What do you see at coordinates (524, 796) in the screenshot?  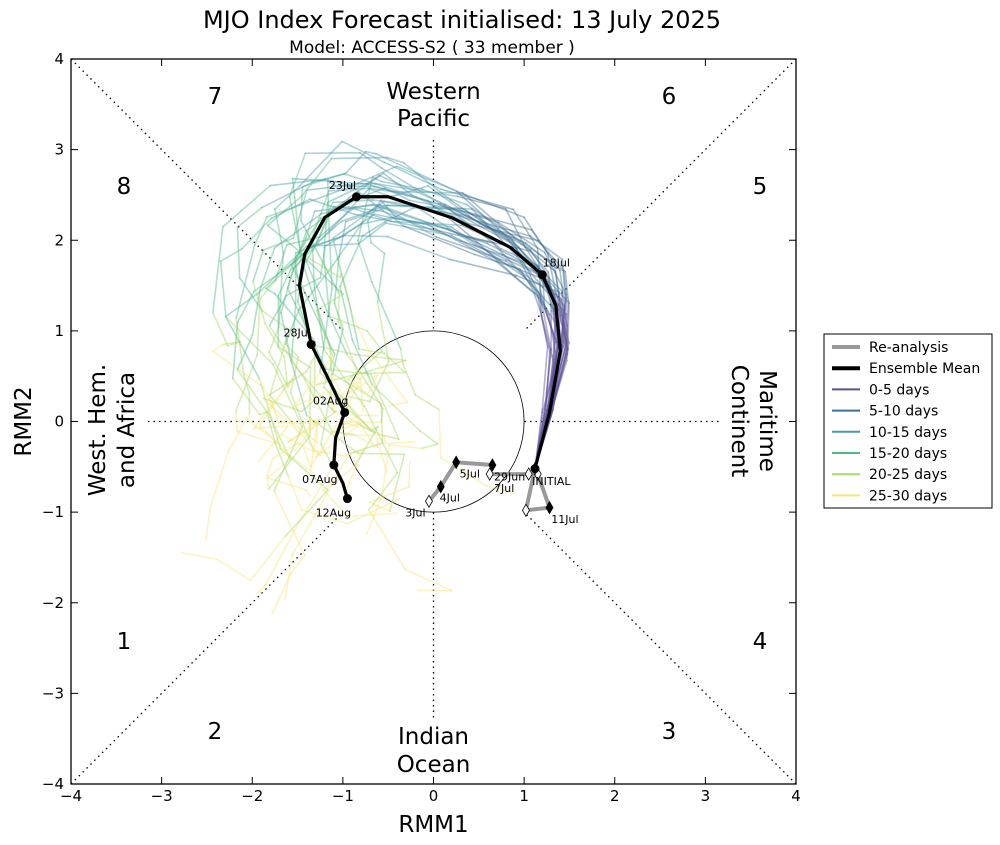 I see `x-tick-label: 1` at bounding box center [524, 796].